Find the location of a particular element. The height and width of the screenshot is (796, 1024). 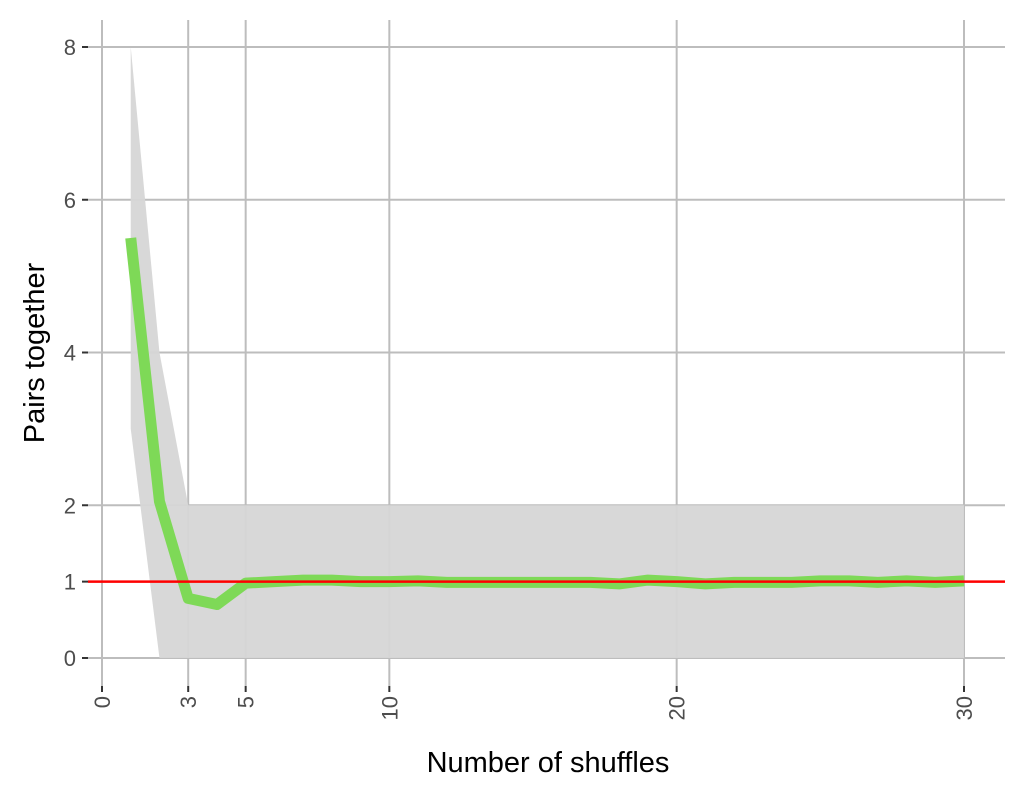

y-tick-label: 1 is located at coordinates (70, 582).